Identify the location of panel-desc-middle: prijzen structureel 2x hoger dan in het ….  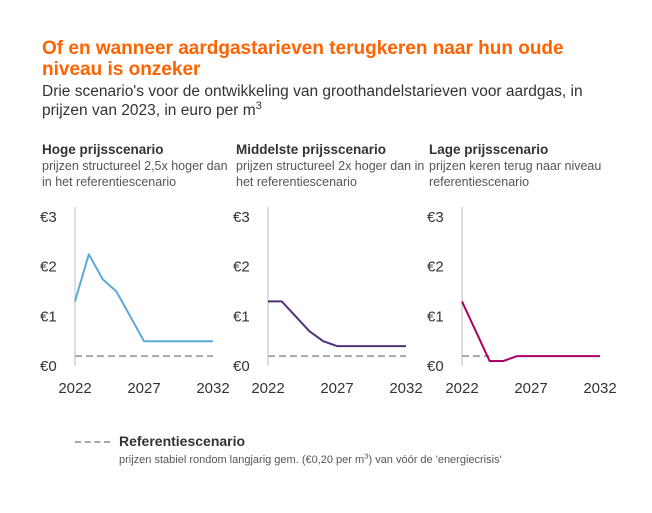
(330, 174).